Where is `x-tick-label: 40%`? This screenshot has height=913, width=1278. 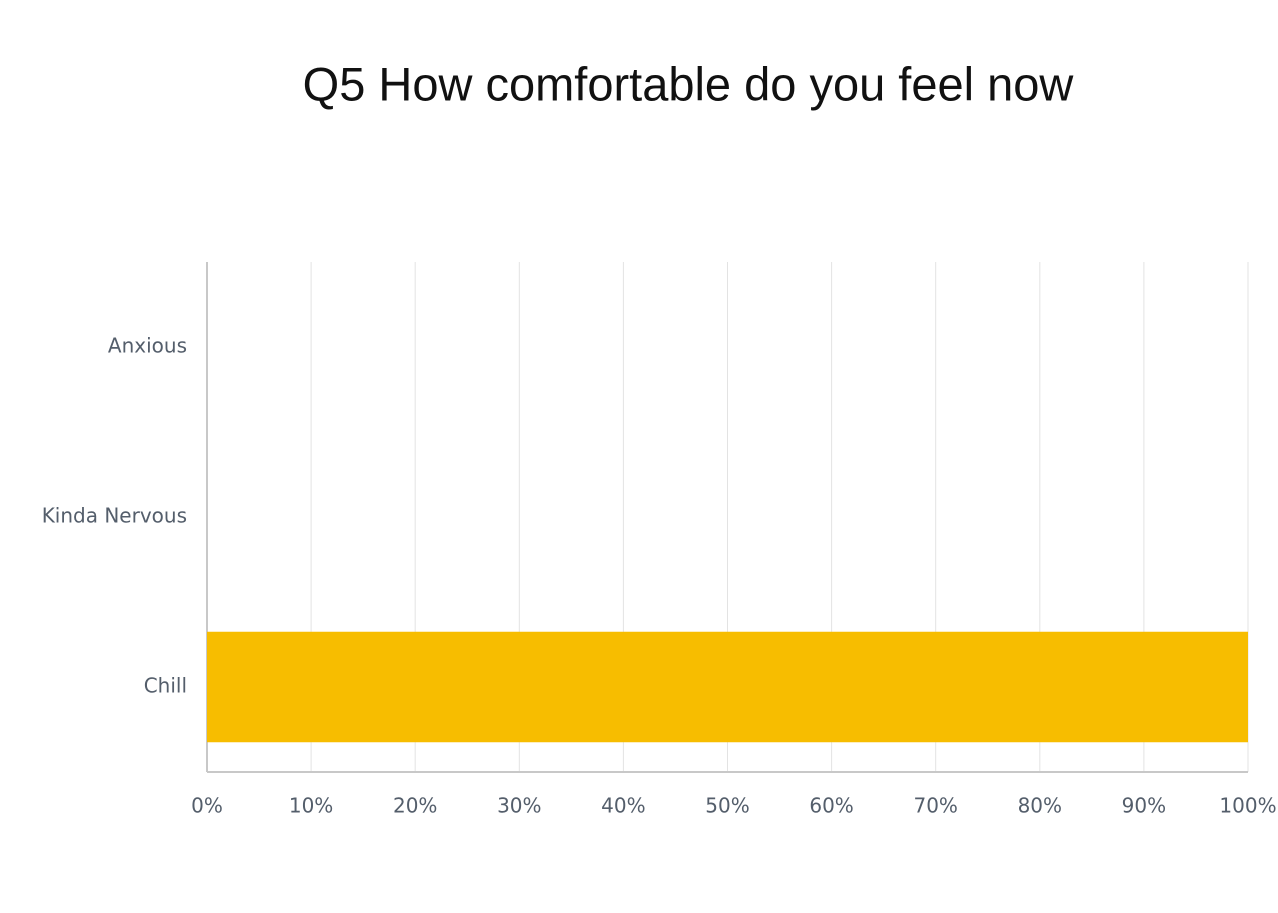
x-tick-label: 40% is located at coordinates (623, 806).